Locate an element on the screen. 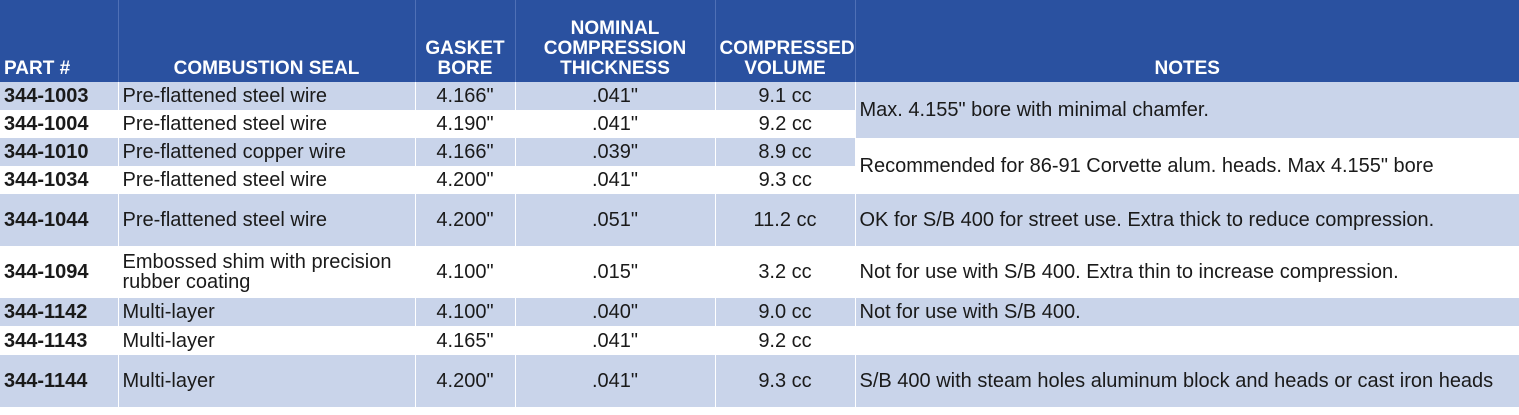  gasket-bore: 4.190" is located at coordinates (465, 124).